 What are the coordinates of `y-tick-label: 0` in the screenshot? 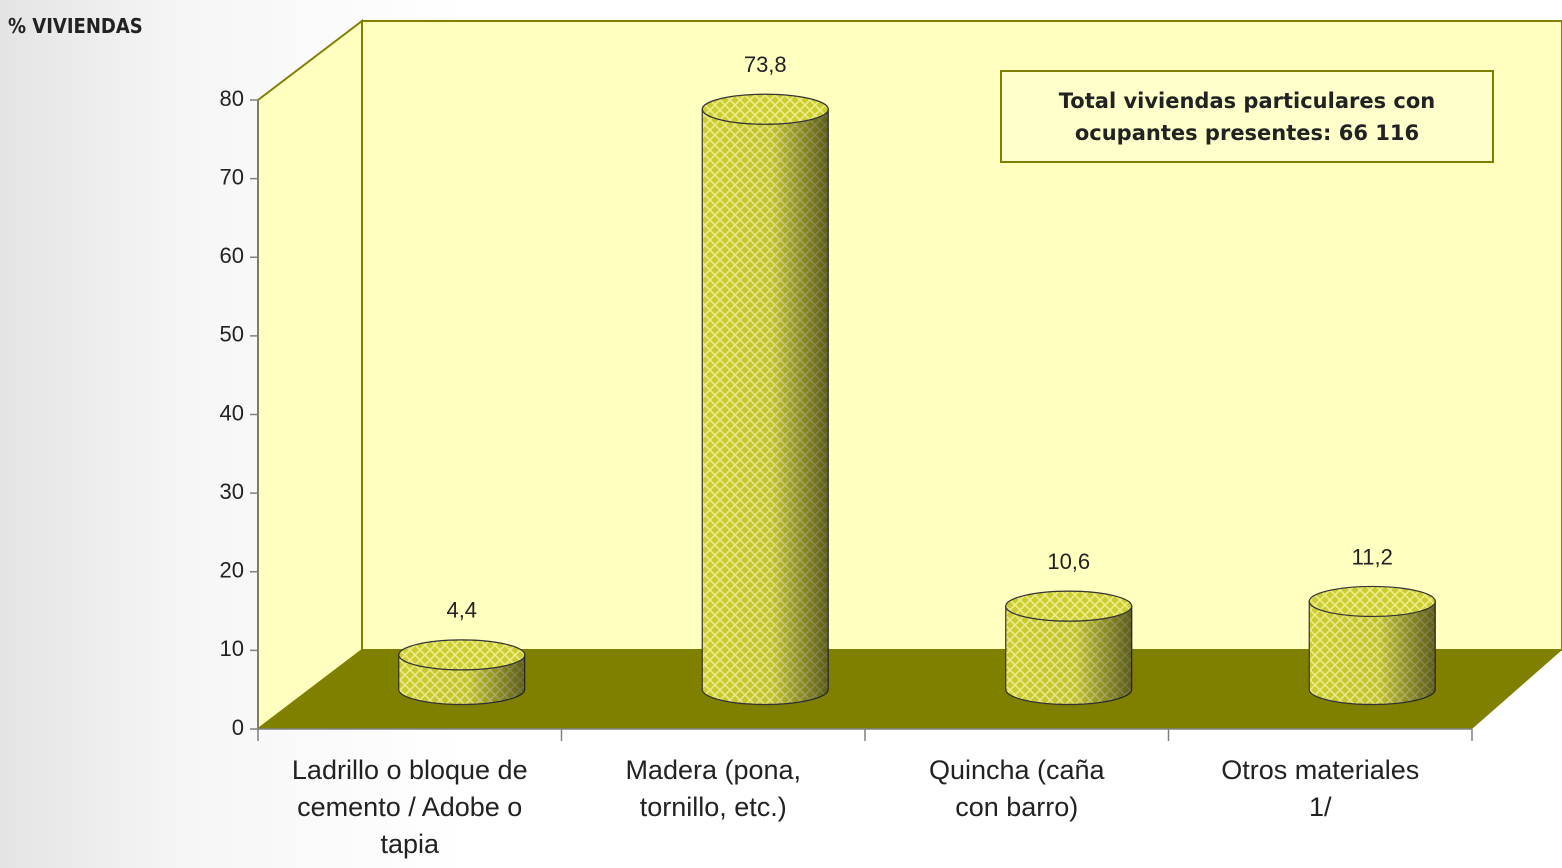 It's located at (238, 727).